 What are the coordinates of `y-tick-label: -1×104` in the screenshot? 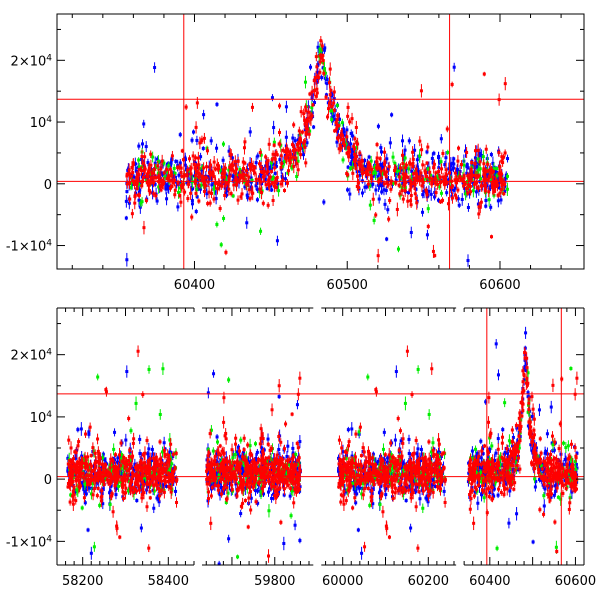 It's located at (29, 247).